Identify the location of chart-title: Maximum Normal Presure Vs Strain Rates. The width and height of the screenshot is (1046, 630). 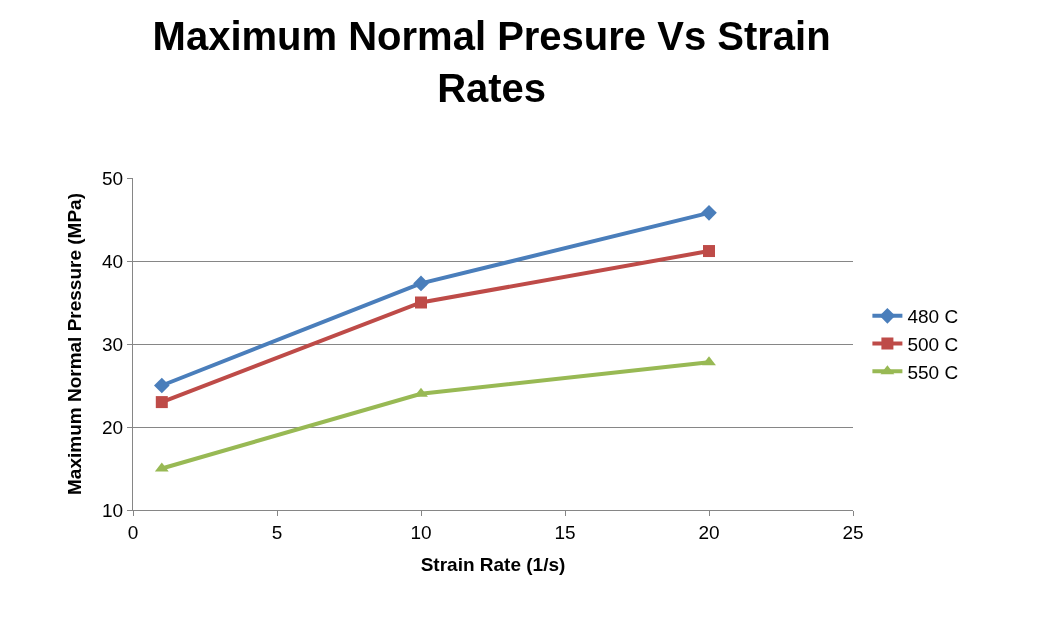
(491, 62).